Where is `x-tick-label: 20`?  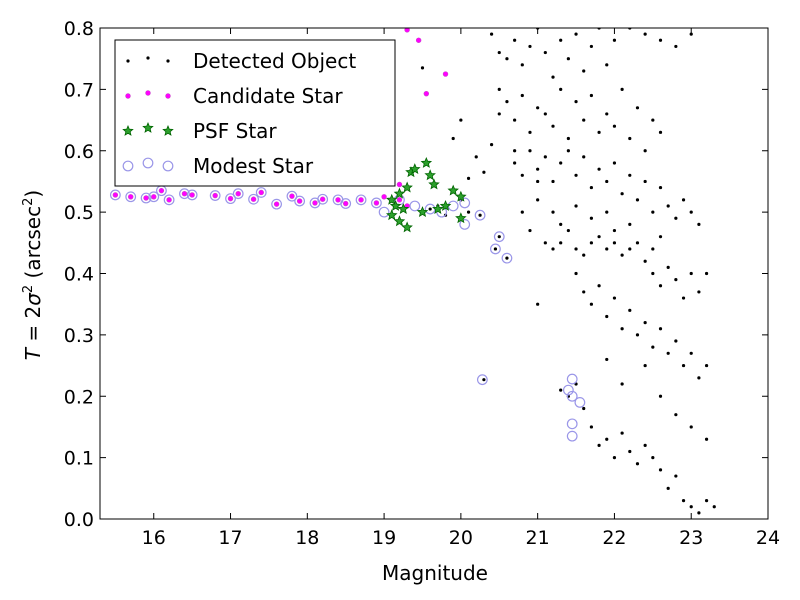
x-tick-label: 20 is located at coordinates (461, 538).